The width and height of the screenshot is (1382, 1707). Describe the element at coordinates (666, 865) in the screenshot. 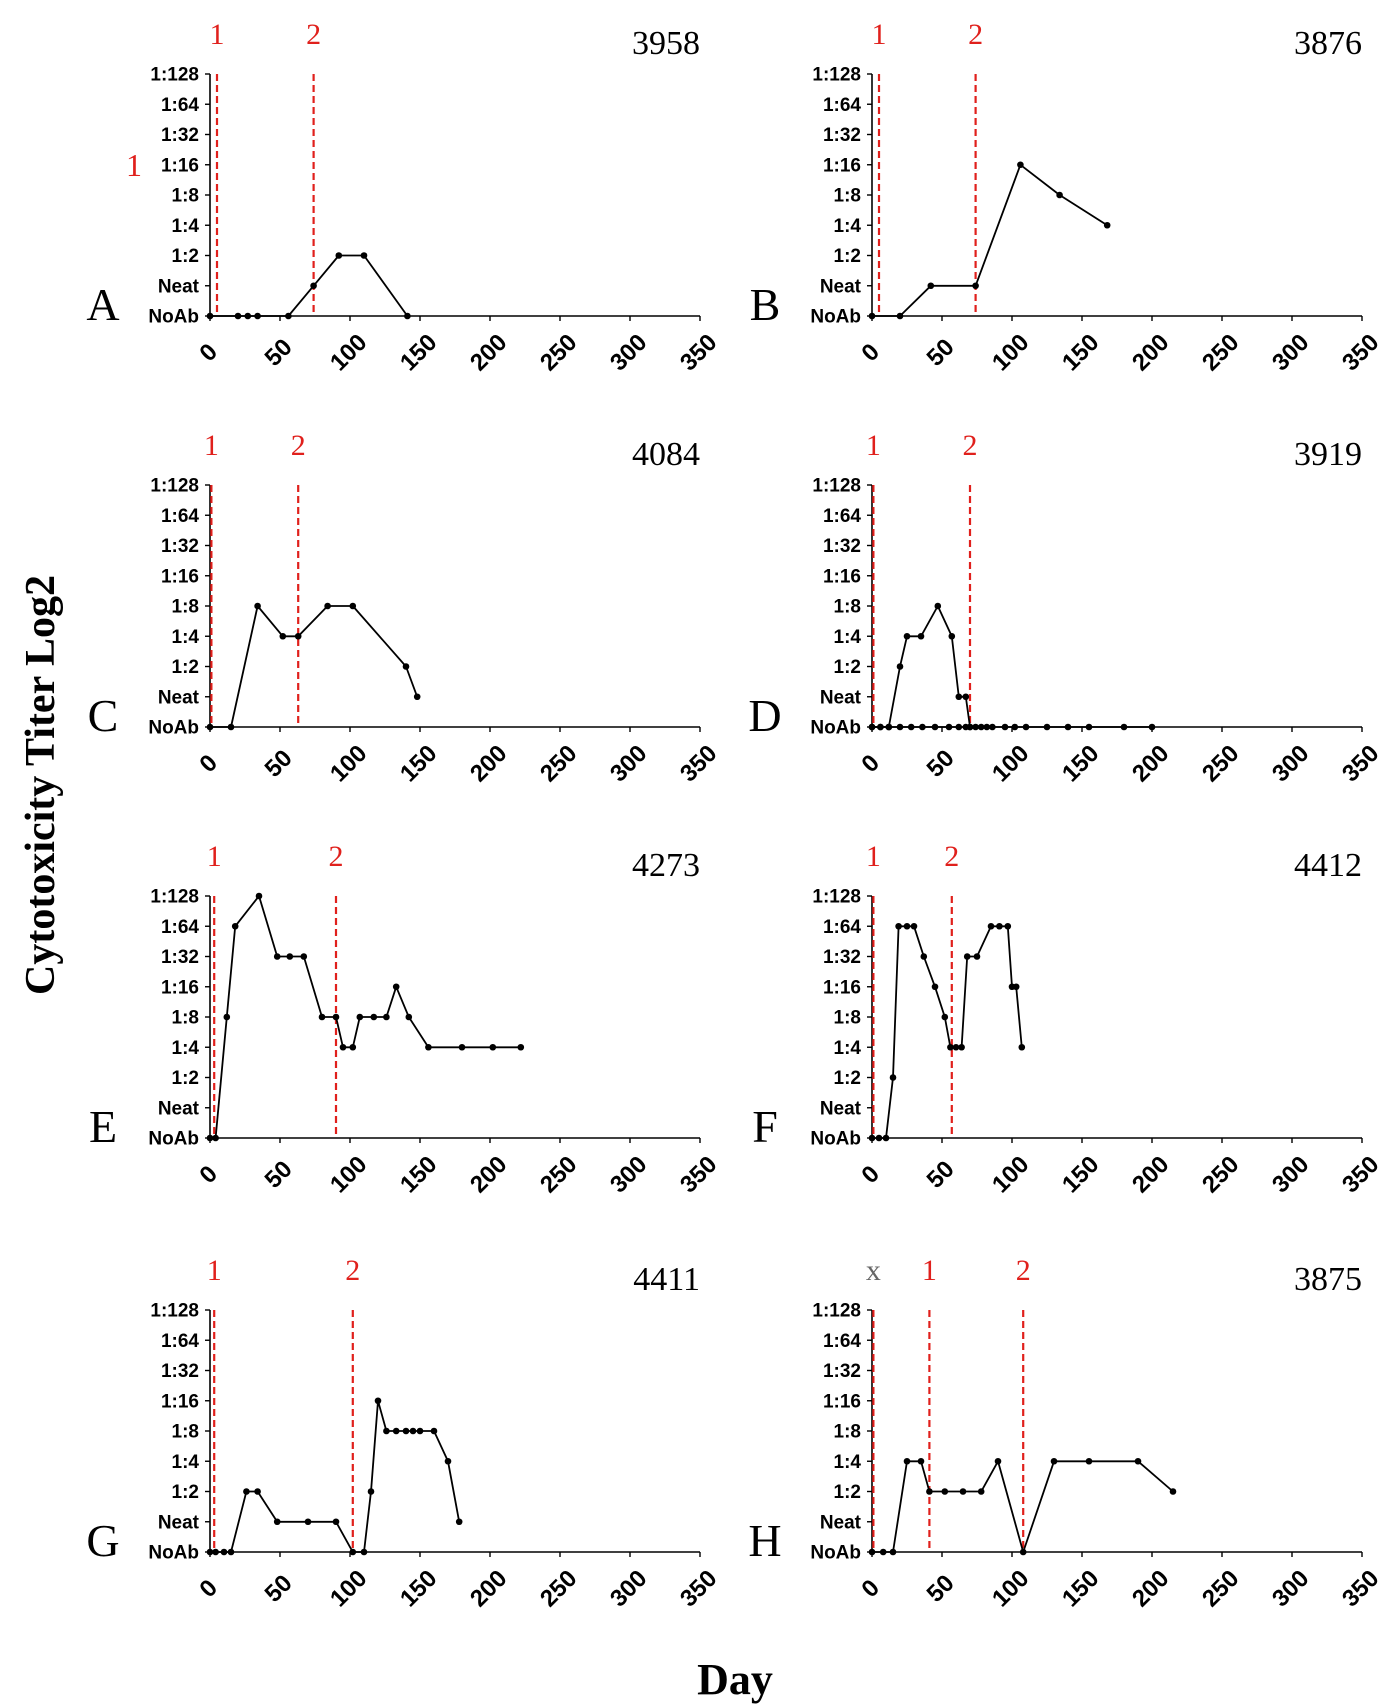

I see `panel-title-e: 4273` at that location.